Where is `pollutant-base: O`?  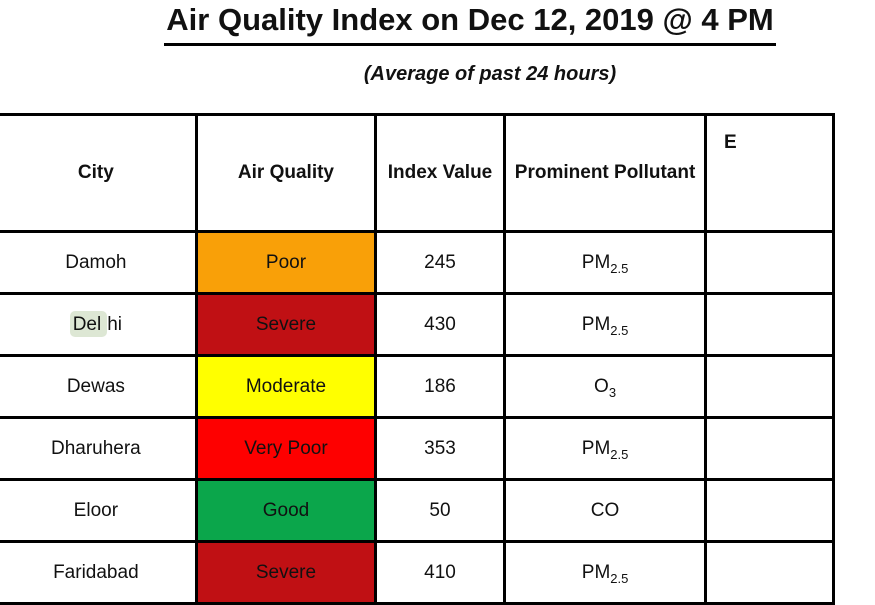 pollutant-base: O is located at coordinates (601, 386).